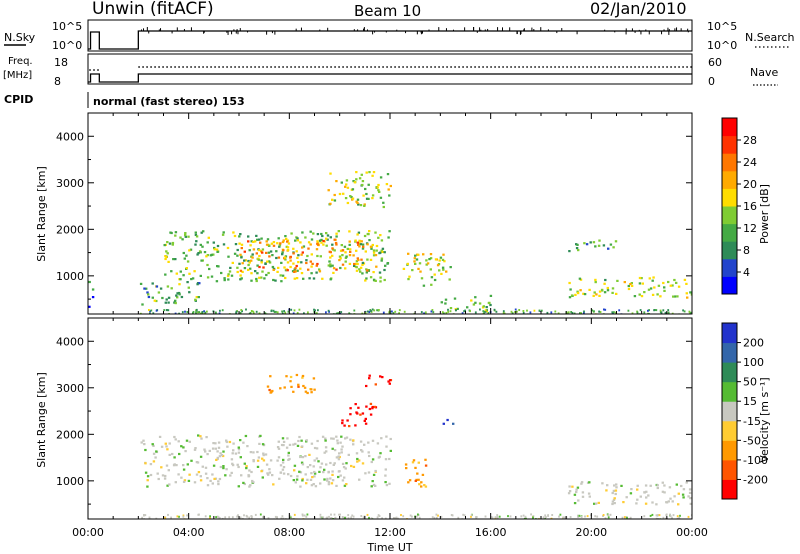 The image size is (800, 554). I want to click on colorbar-tick-label: -100, so click(755, 460).